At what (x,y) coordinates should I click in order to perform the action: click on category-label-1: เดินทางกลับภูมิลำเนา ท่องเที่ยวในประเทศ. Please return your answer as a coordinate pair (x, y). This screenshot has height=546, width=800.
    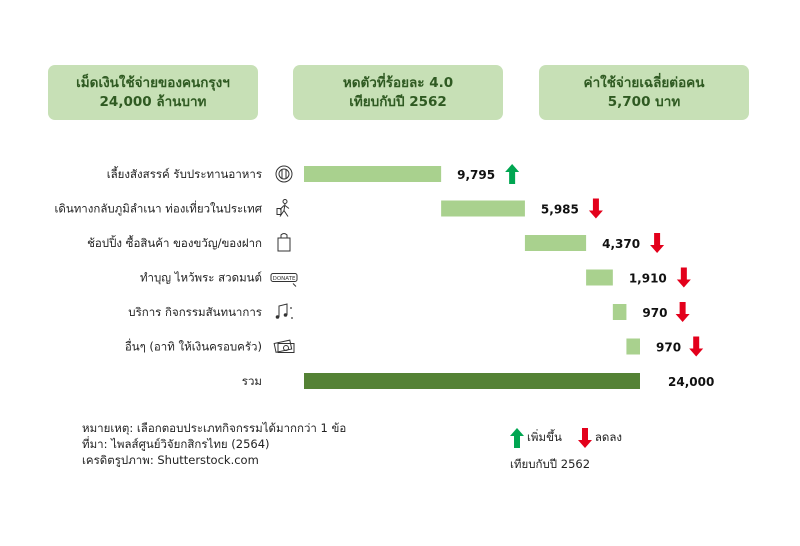
    Looking at the image, I should click on (158, 208).